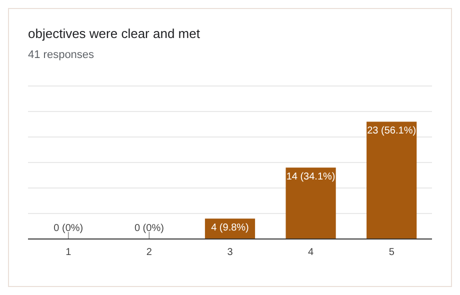 The height and width of the screenshot is (295, 460). Describe the element at coordinates (69, 252) in the screenshot. I see `x-tick-label: 1` at that location.